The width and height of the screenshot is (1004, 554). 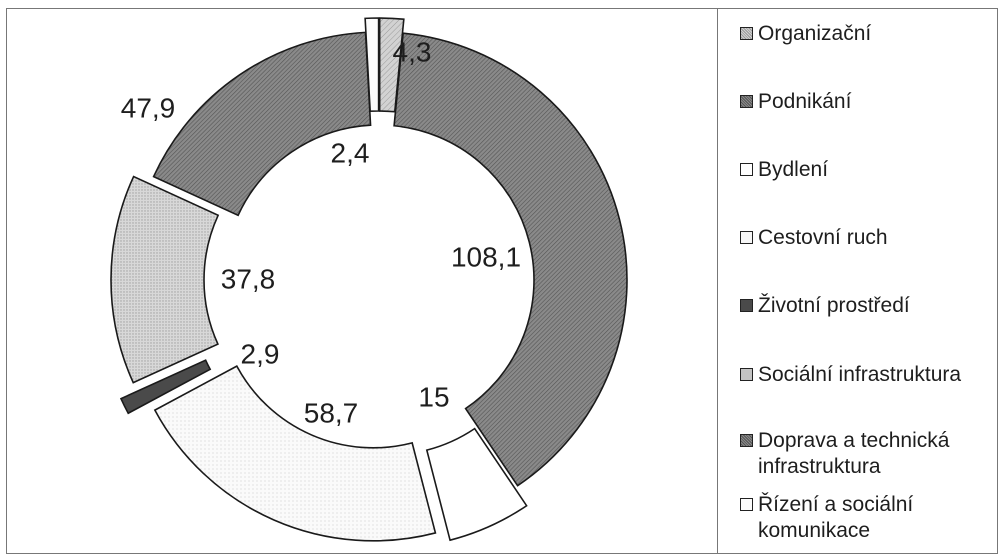 What do you see at coordinates (350, 152) in the screenshot?
I see `data-label-rizeni-a-socialni-komunikace: 2,4` at bounding box center [350, 152].